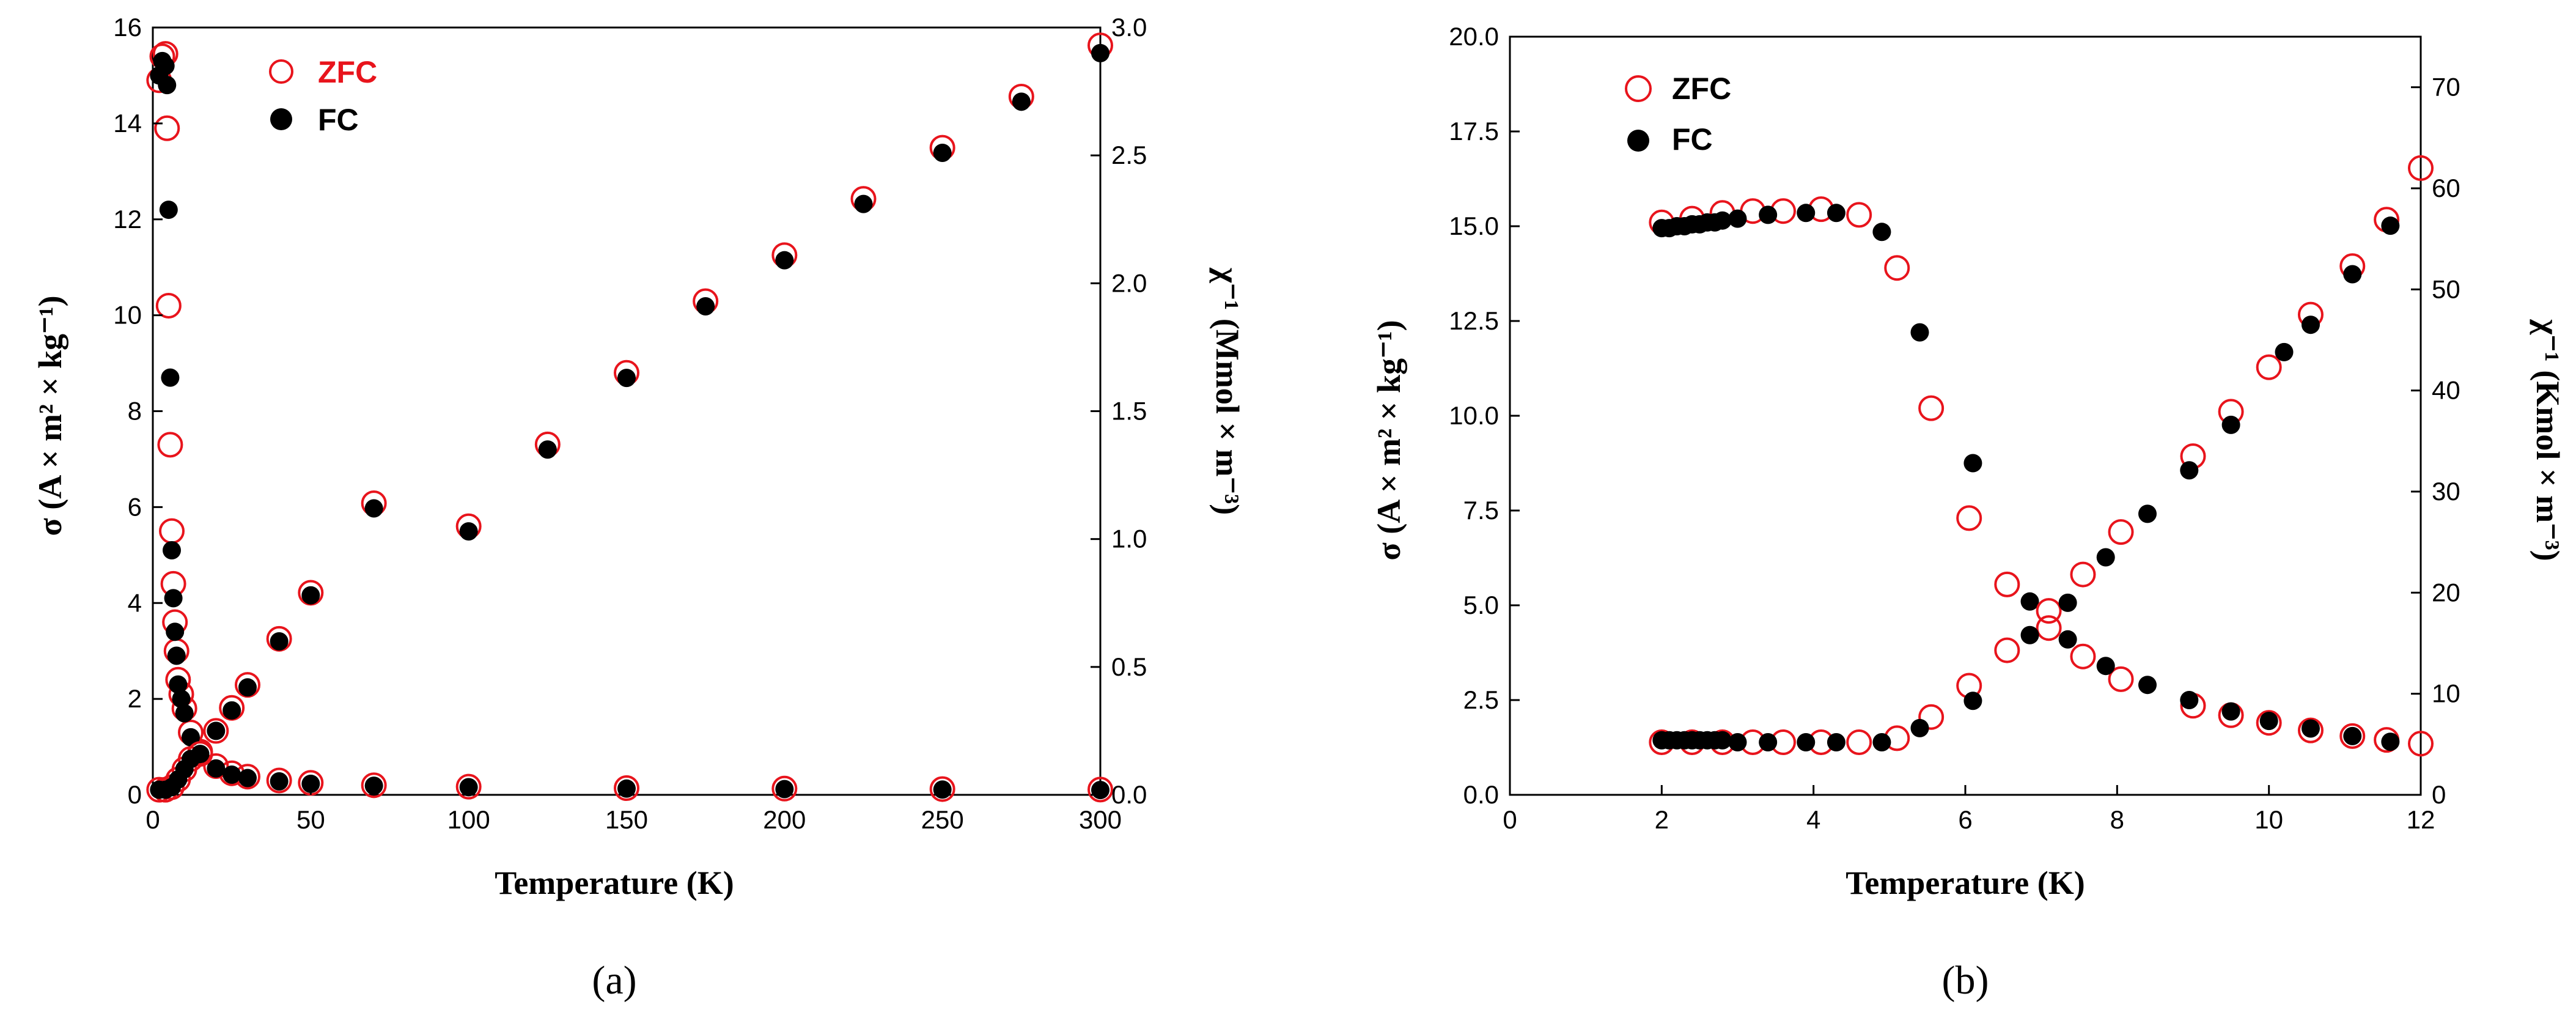  Describe the element at coordinates (1129, 666) in the screenshot. I see `y2-tick-label: 0.5` at that location.